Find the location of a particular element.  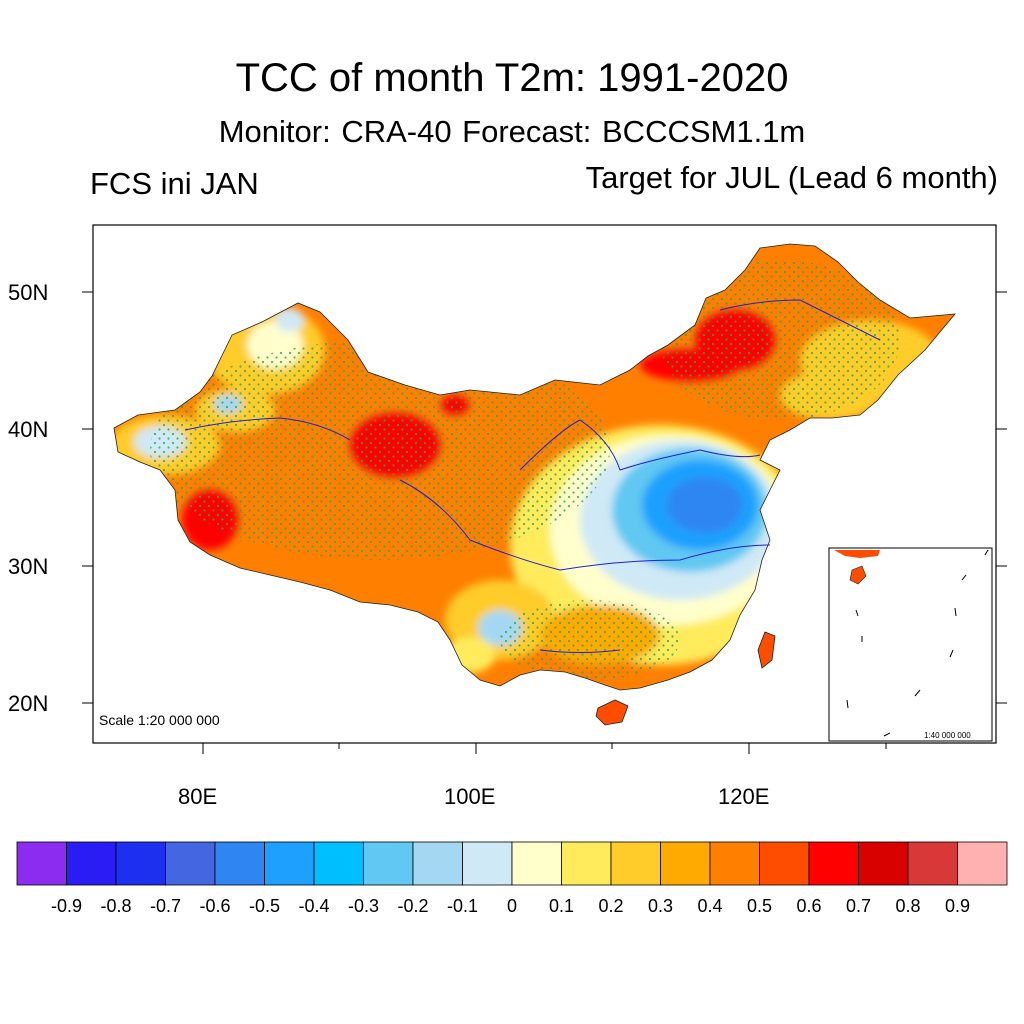

lon-label-100e: 100E is located at coordinates (470, 796).